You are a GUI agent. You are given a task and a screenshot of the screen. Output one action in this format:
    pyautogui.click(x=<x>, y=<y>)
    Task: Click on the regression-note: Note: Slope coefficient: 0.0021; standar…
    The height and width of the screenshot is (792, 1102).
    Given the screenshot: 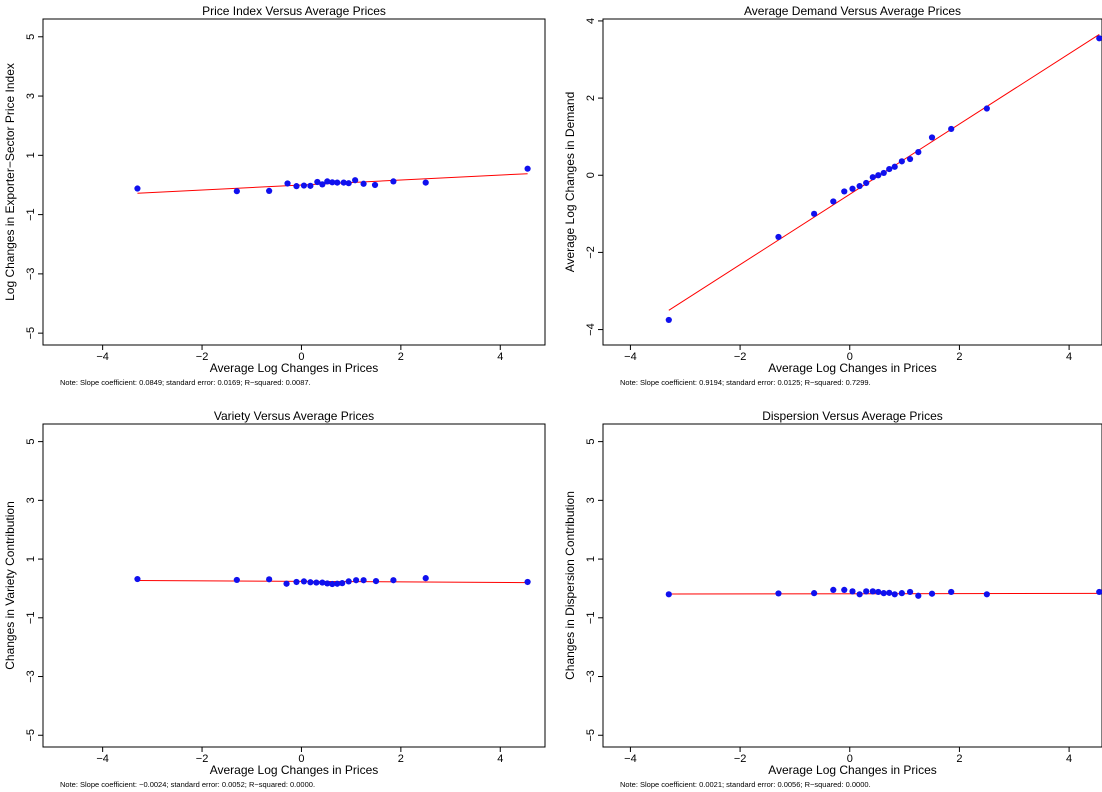 What is the action you would take?
    pyautogui.click(x=745, y=784)
    